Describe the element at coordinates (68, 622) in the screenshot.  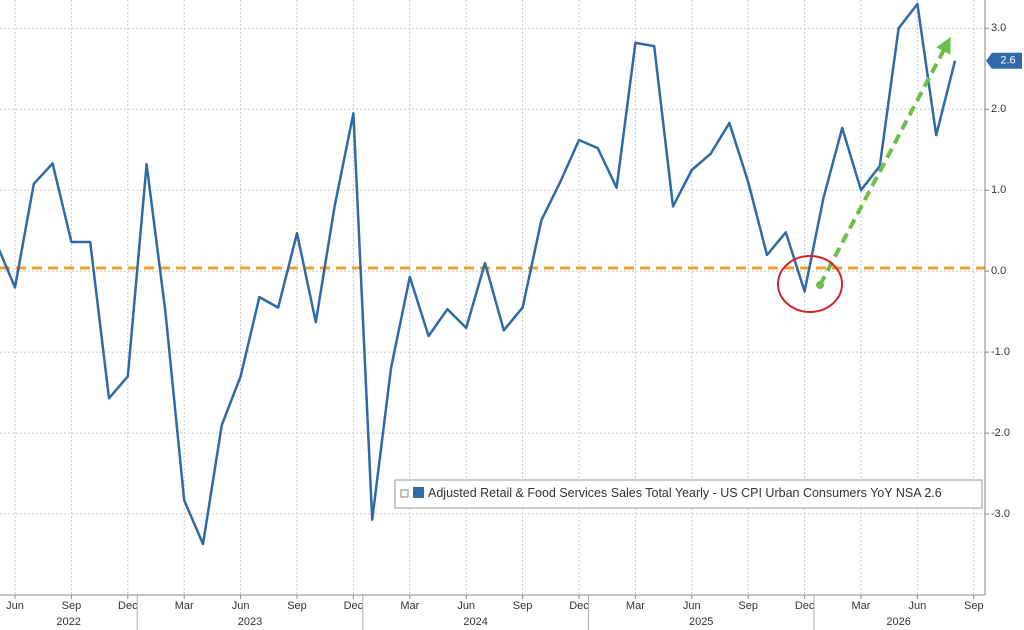
I see `year-label: 2022` at that location.